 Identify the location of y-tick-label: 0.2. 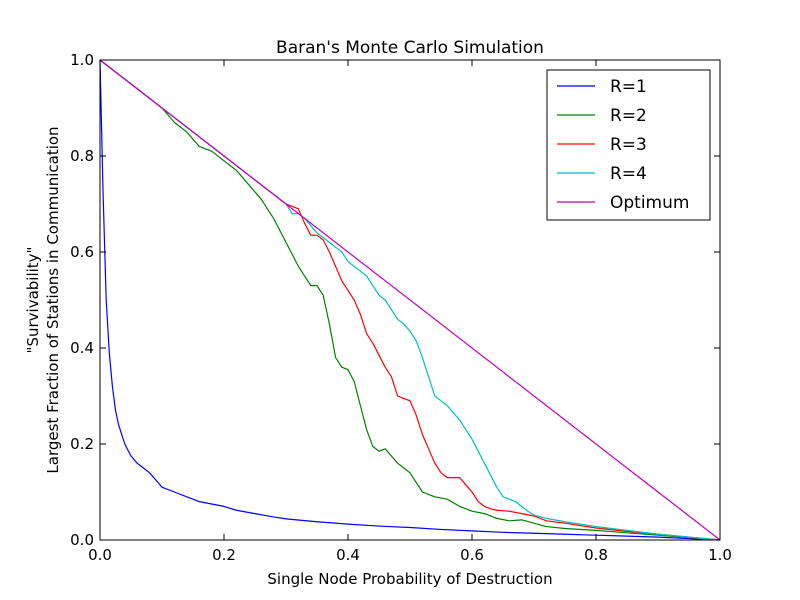
(82, 444).